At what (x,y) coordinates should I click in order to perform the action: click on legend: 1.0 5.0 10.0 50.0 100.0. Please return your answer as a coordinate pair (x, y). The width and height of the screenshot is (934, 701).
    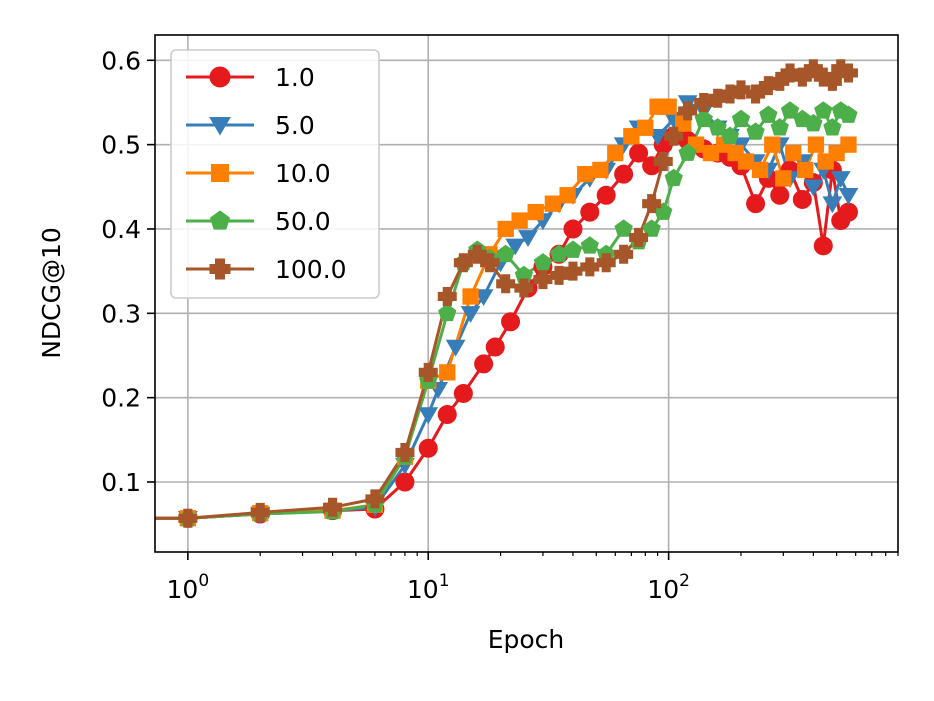
    Looking at the image, I should click on (275, 174).